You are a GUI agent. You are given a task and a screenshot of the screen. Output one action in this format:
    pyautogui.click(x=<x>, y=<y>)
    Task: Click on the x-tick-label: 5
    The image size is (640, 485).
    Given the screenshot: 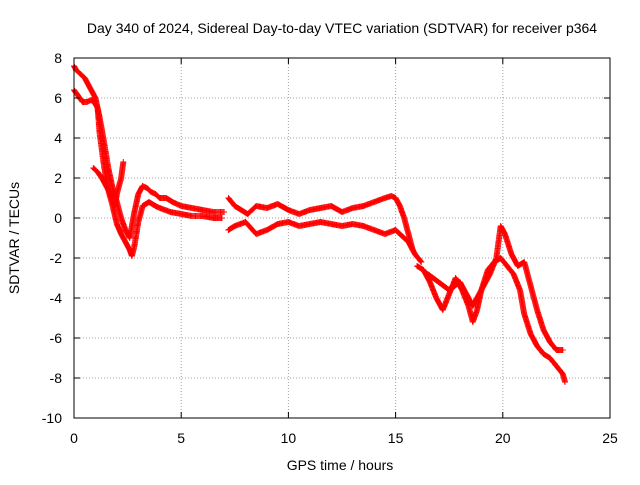 What is the action you would take?
    pyautogui.click(x=181, y=438)
    